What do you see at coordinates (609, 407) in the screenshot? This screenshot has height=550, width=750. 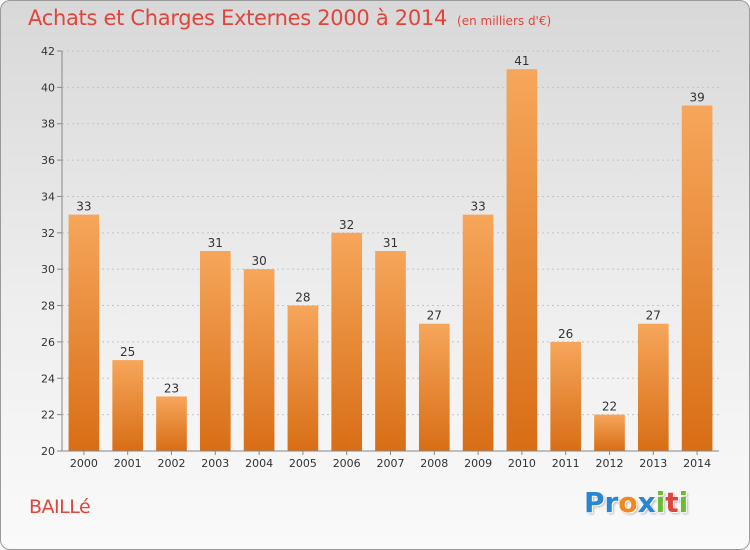 I see `data-label: 22` at bounding box center [609, 407].